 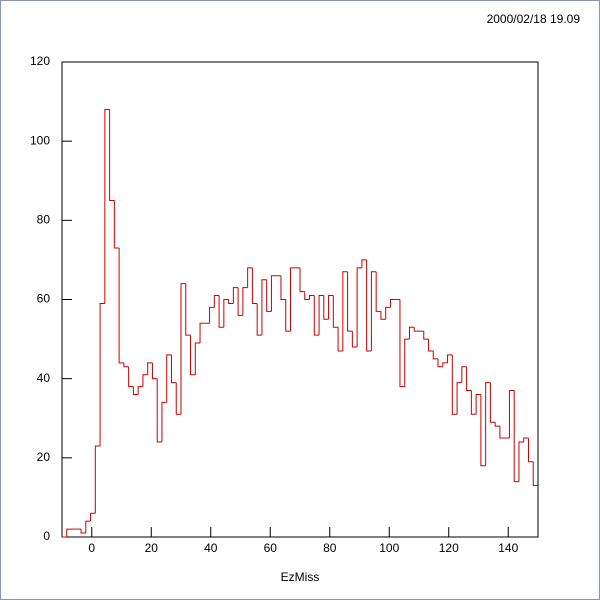 I want to click on x-tick-label: 80, so click(x=330, y=548).